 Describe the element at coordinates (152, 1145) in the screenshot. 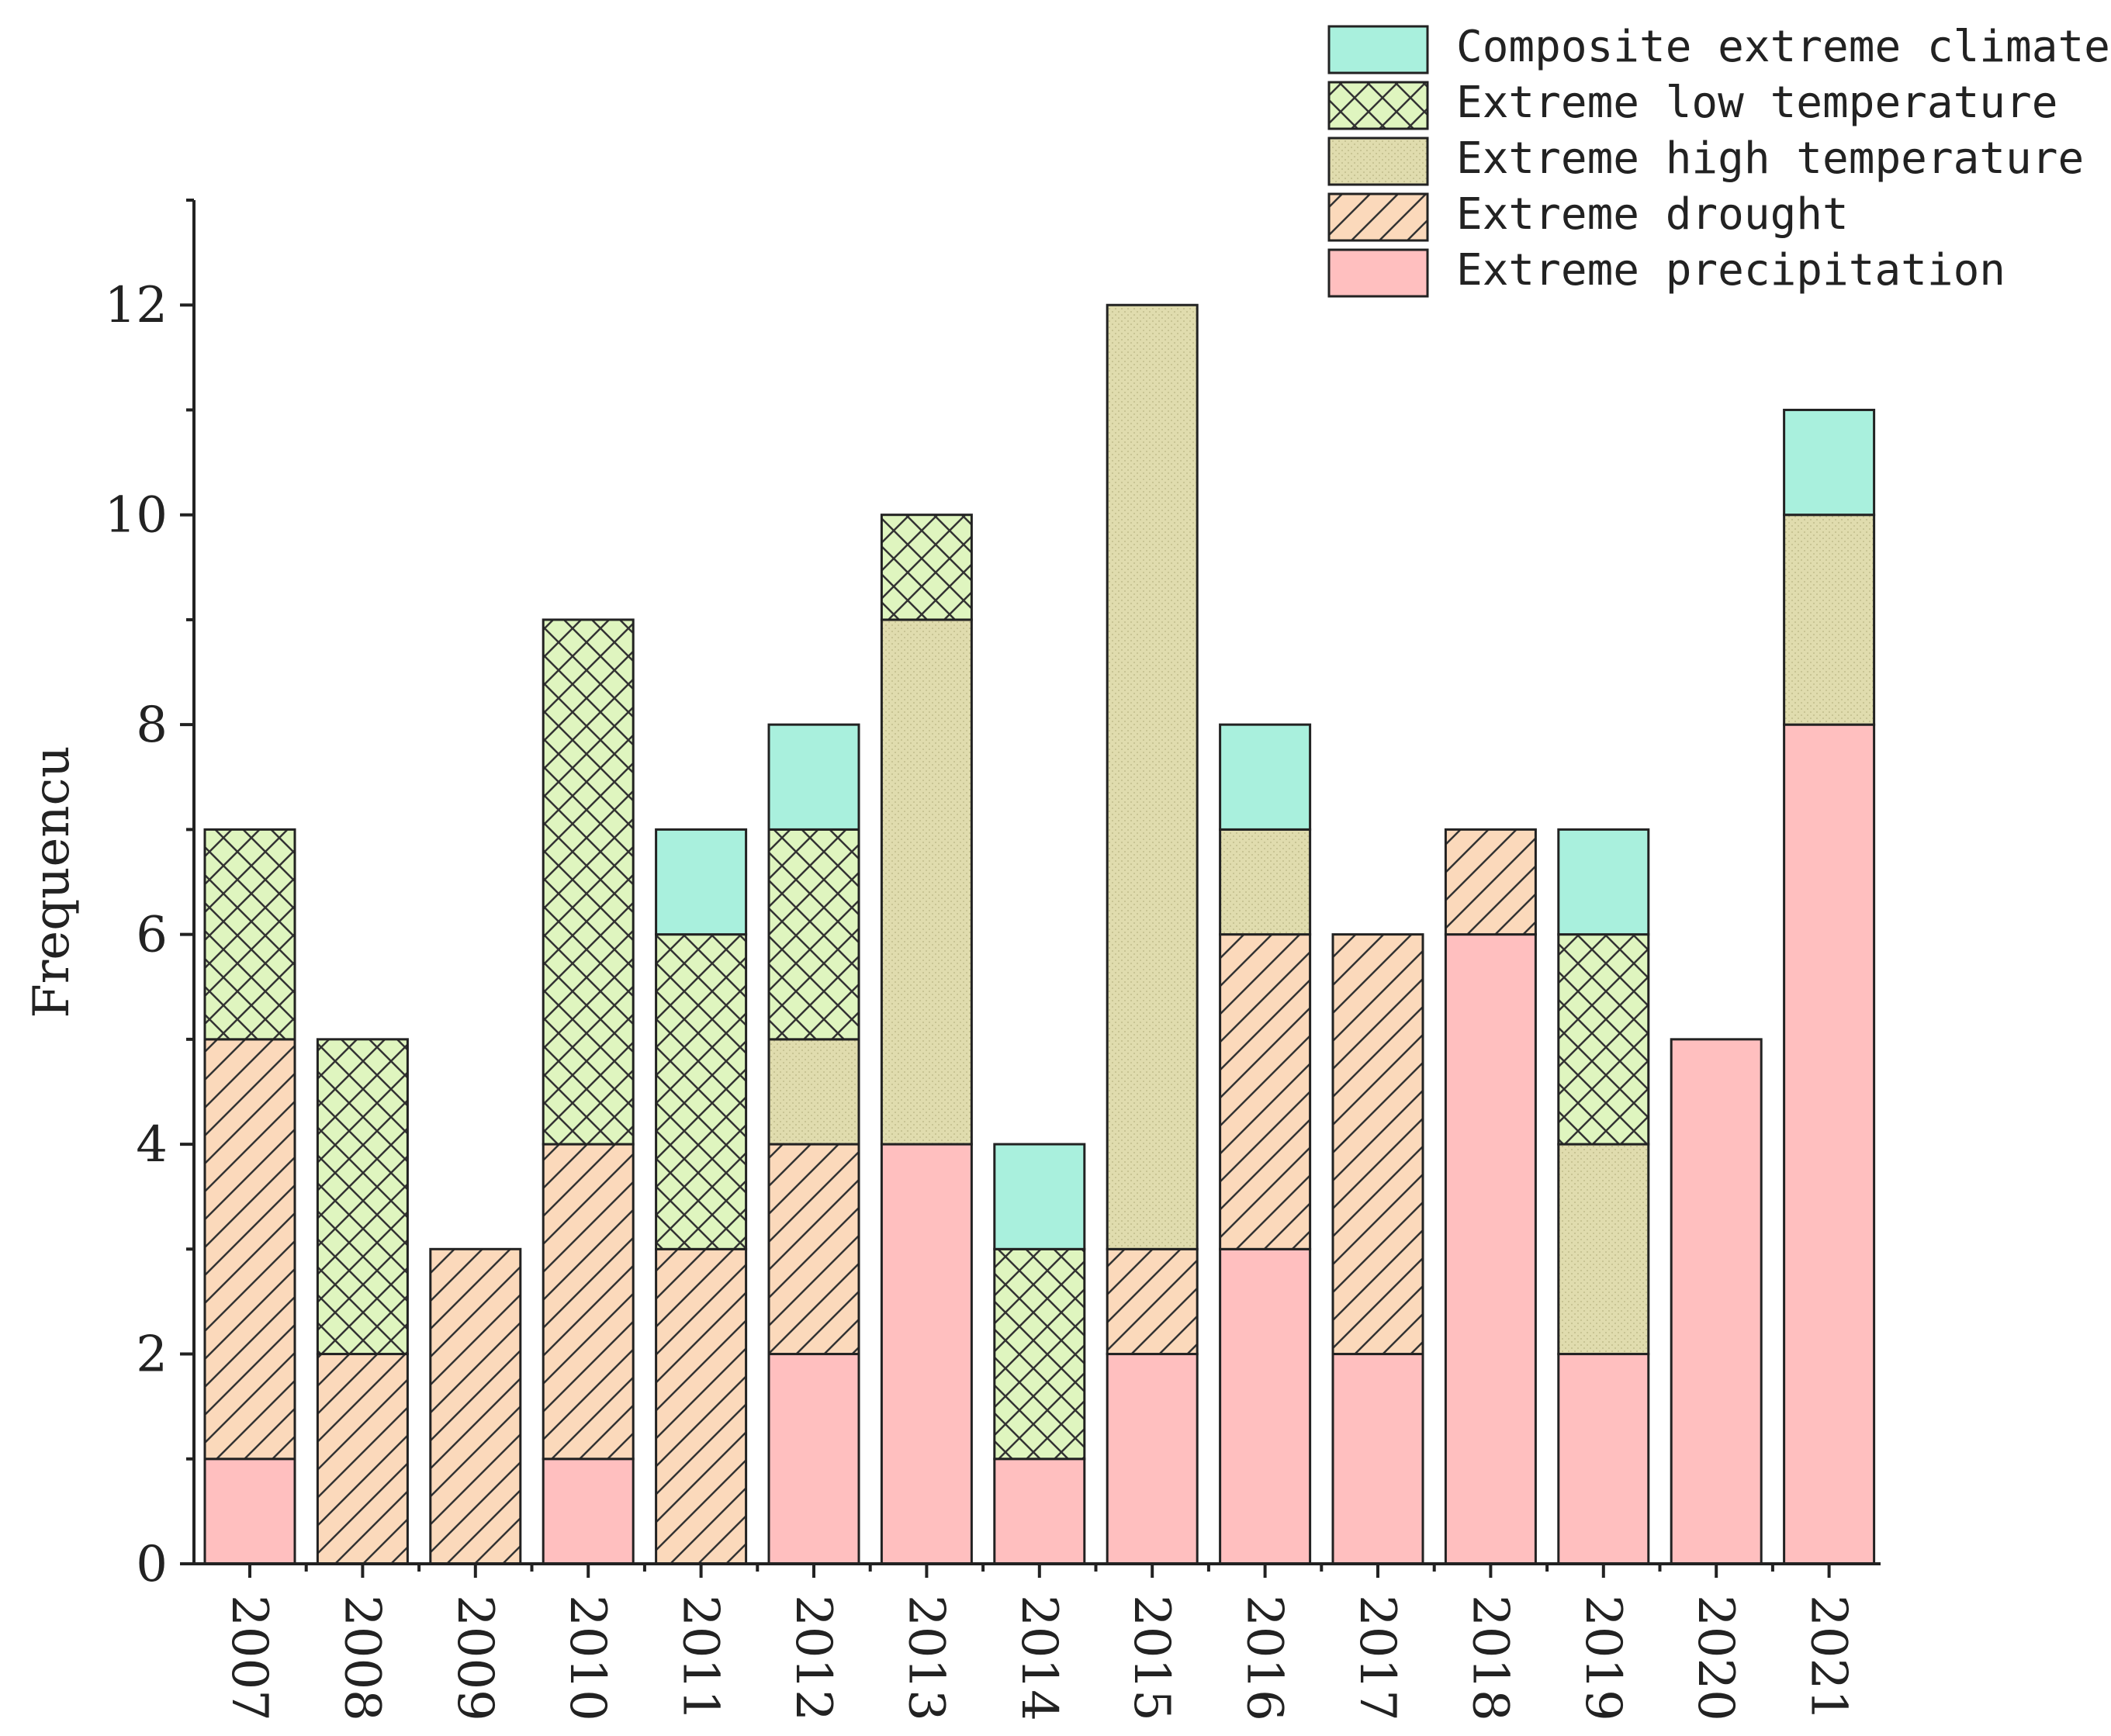

I see `y-tick-label: 4` at that location.